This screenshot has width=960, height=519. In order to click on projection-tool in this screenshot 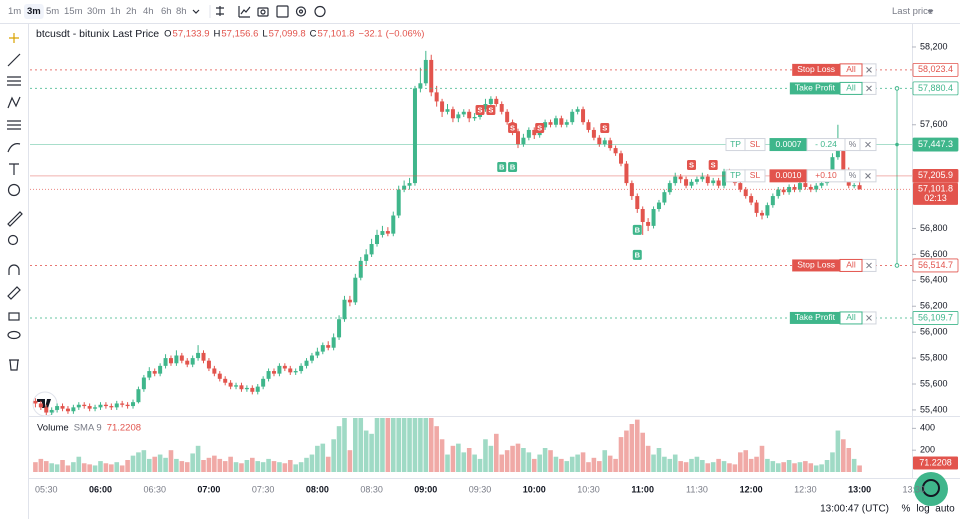, I will do `click(14, 125)`.